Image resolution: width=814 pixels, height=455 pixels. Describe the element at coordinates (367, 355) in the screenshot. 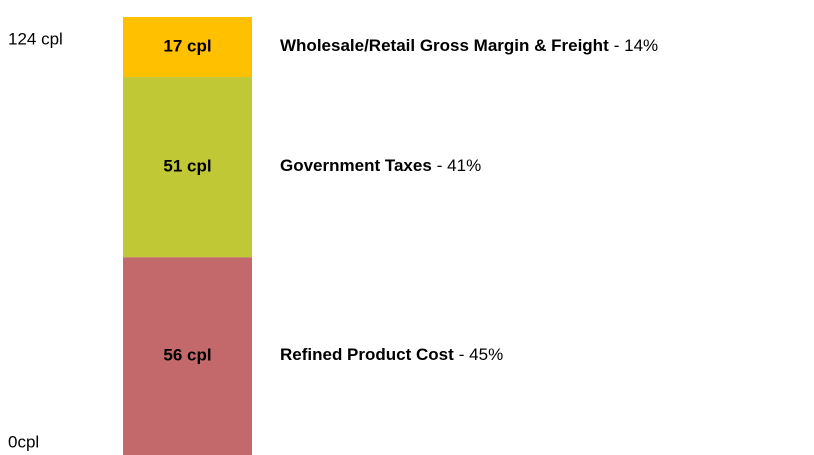

I see `series-name: Refined Product Cost` at that location.